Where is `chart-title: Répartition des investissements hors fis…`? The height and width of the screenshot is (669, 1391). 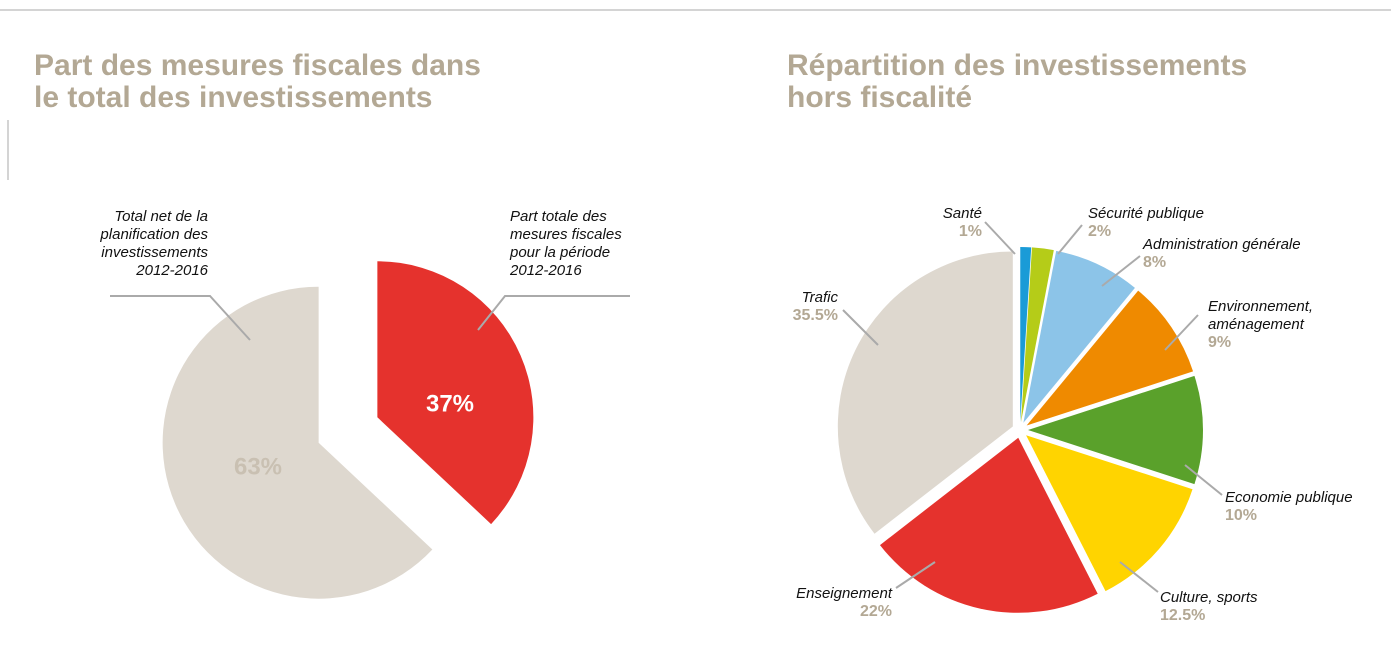
chart-title: Répartition des investissements hors fis… is located at coordinates (1017, 81).